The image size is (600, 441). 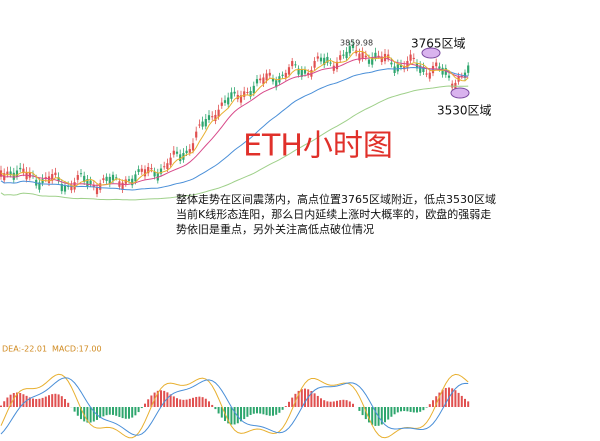 What do you see at coordinates (464, 111) in the screenshot?
I see `zone-label: 3530区域` at bounding box center [464, 111].